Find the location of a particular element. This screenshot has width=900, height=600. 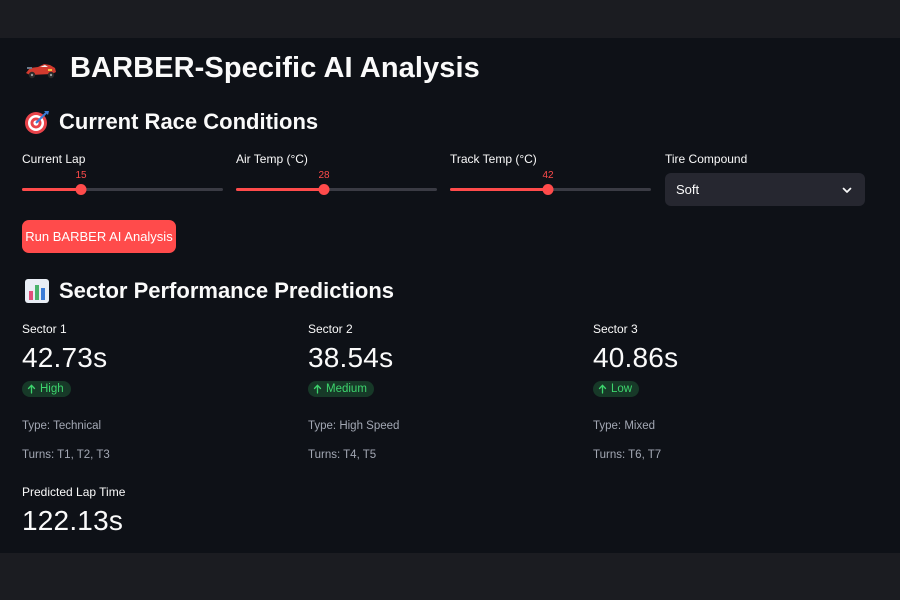

sector-turns: Turns: T1, T2, T3 is located at coordinates (66, 455).